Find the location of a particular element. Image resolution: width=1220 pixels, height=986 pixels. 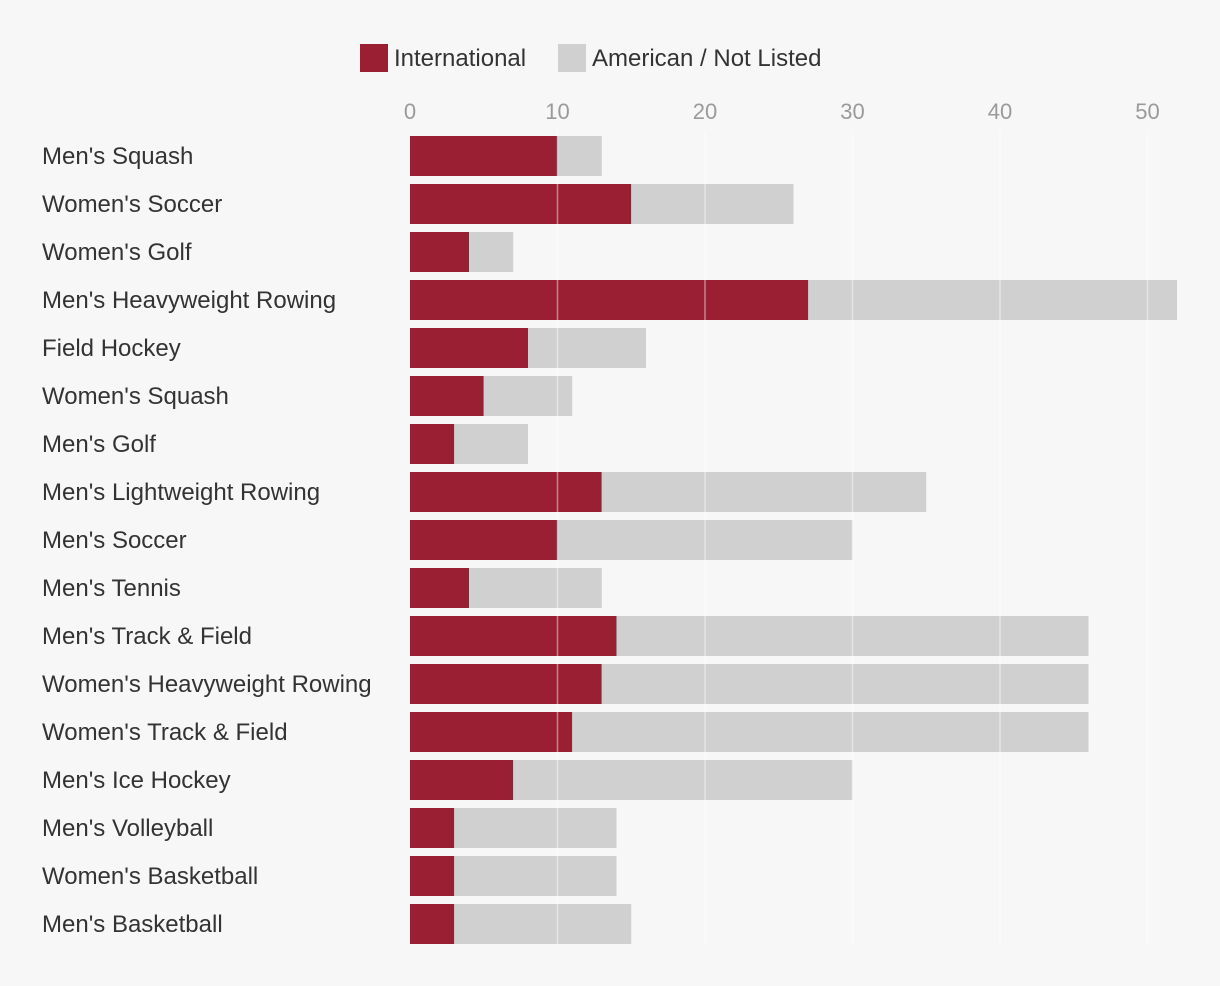

legend-item: International is located at coordinates (443, 58).